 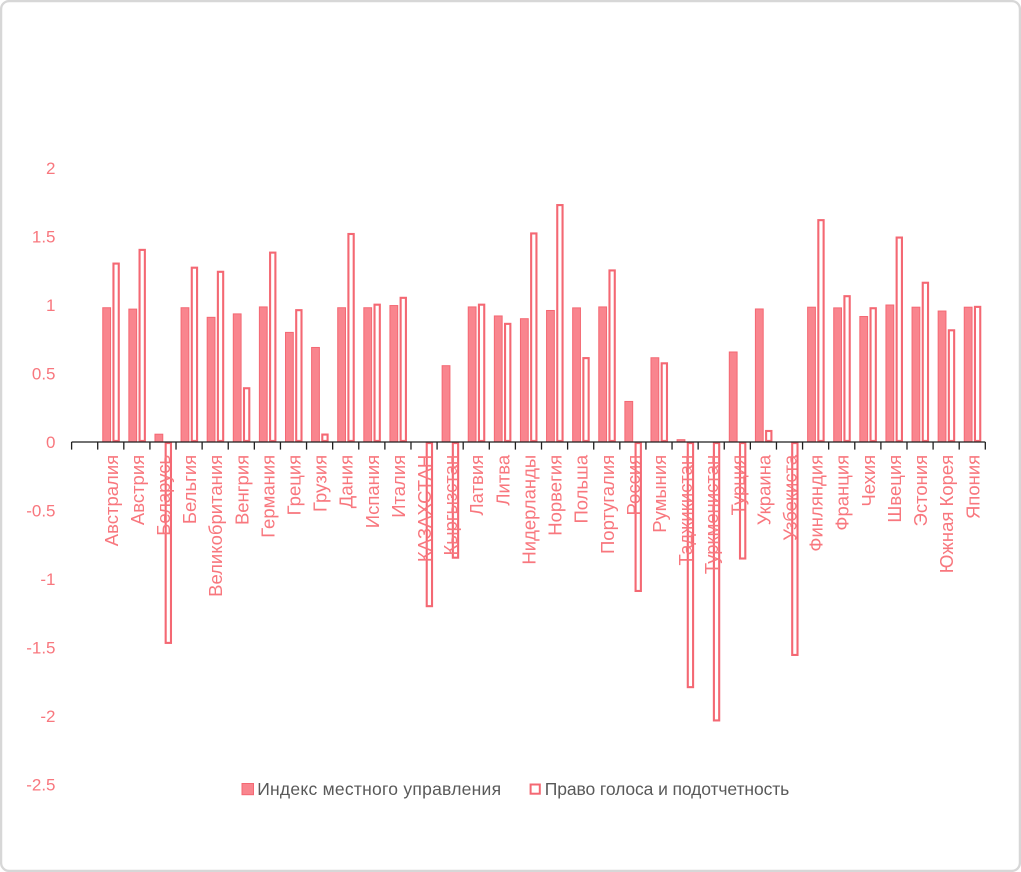 I want to click on svg-text: Австралия, so click(x=111, y=500).